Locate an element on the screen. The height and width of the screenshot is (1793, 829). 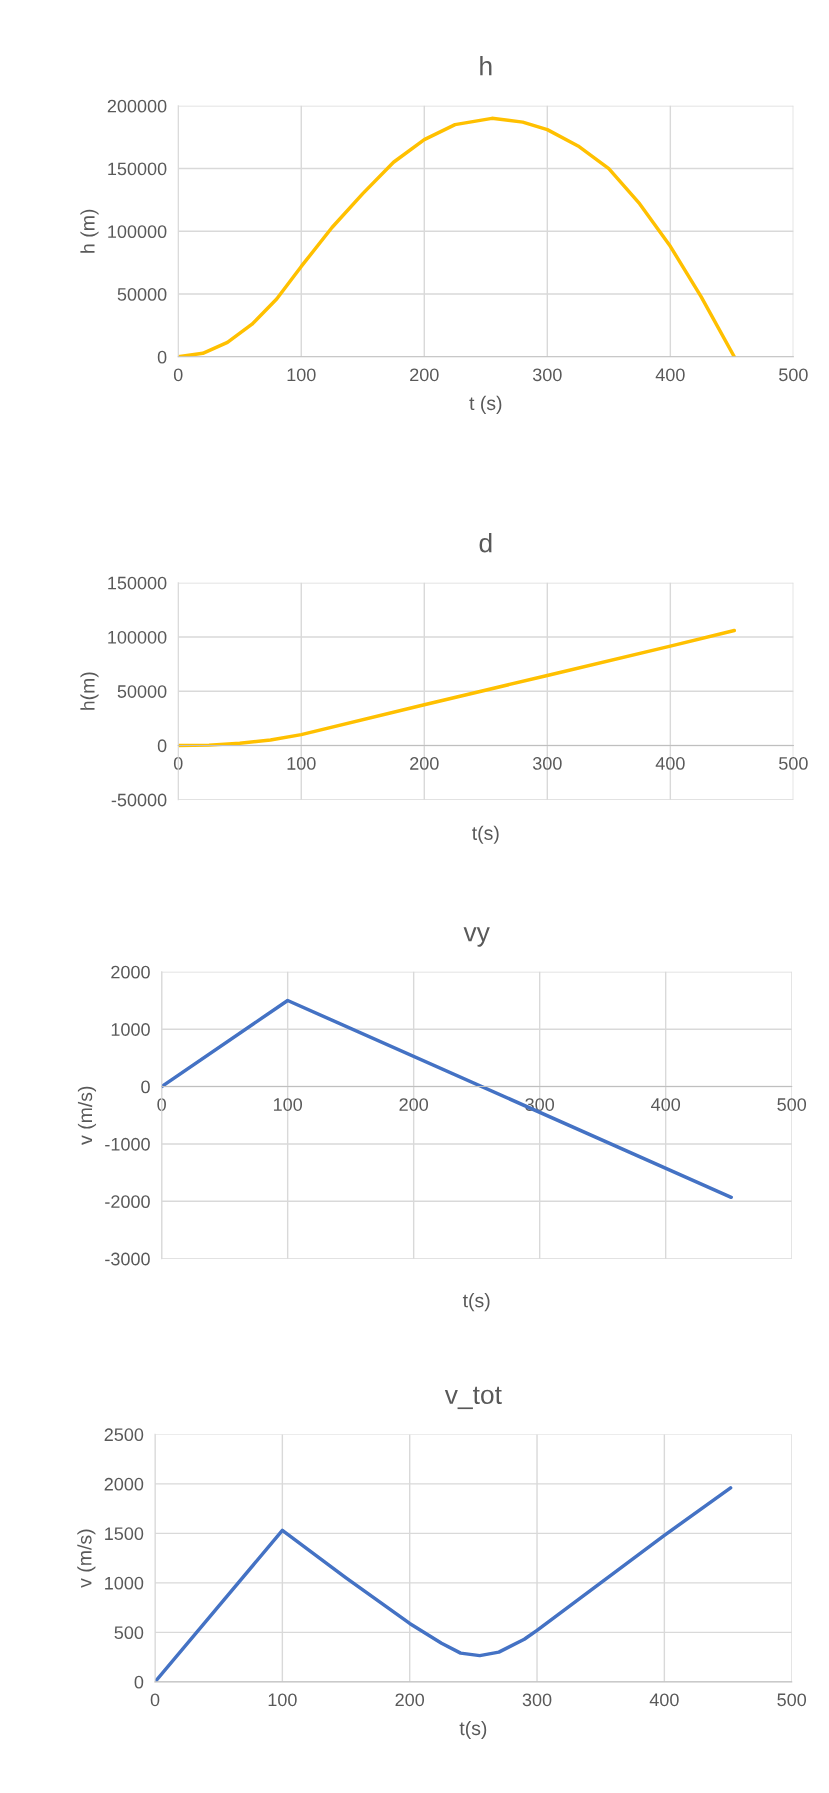
x-axis-title: t (s) is located at coordinates (485, 404).